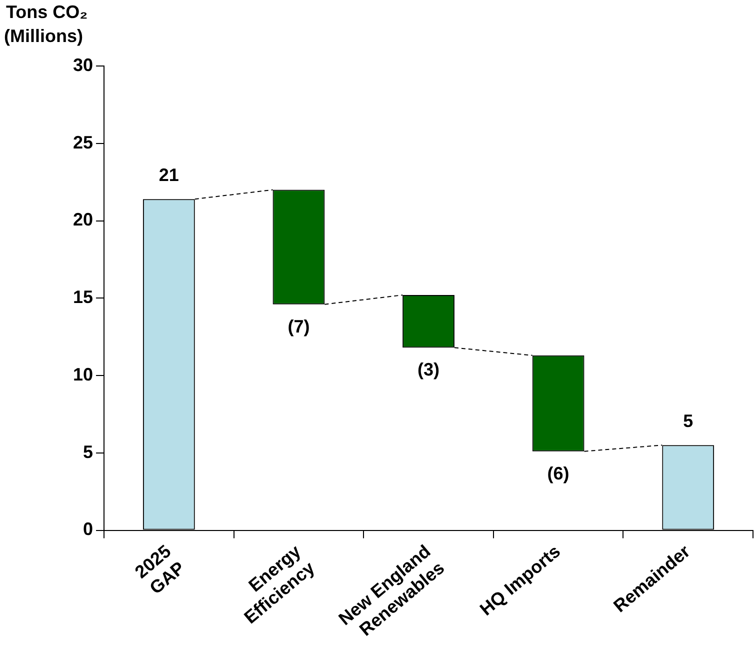 This screenshot has height=650, width=755. I want to click on y-tick-label: 15, so click(83, 297).